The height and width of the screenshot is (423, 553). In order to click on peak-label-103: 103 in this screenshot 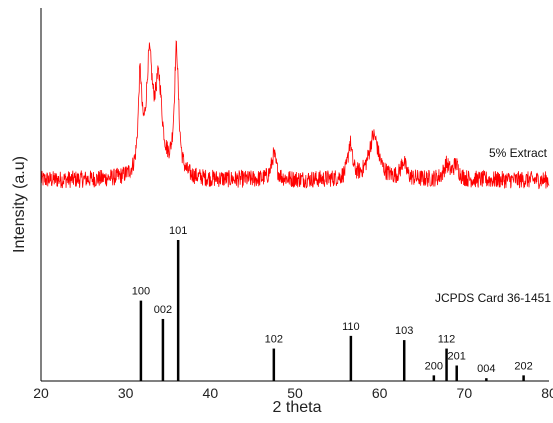, I will do `click(404, 331)`.